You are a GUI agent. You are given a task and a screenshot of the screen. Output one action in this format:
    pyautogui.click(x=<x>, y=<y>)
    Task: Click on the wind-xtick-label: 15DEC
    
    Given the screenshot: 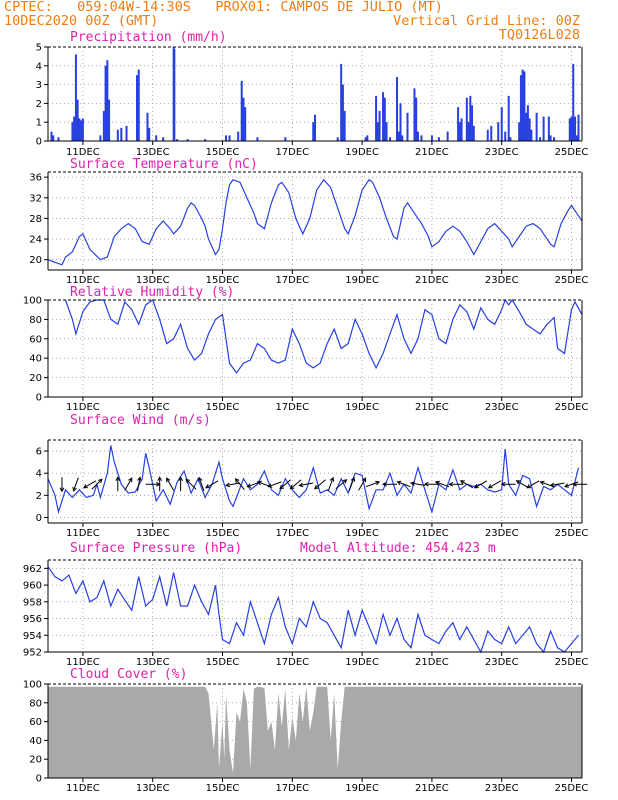 What is the action you would take?
    pyautogui.click(x=223, y=533)
    